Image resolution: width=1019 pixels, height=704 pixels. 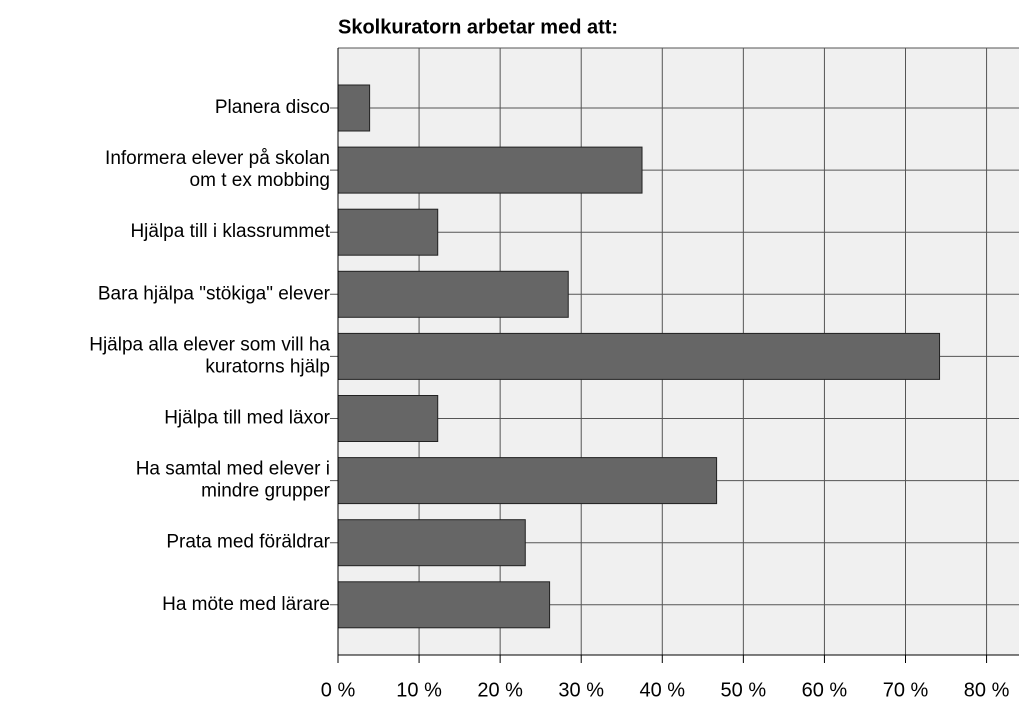 I want to click on y-tick-label: Prata med föräldrar, so click(x=248, y=542).